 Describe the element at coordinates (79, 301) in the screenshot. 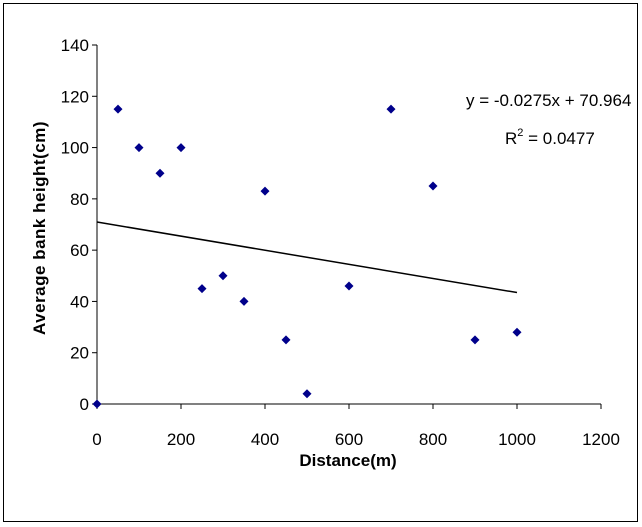

I see `y-tick-label: 40` at that location.